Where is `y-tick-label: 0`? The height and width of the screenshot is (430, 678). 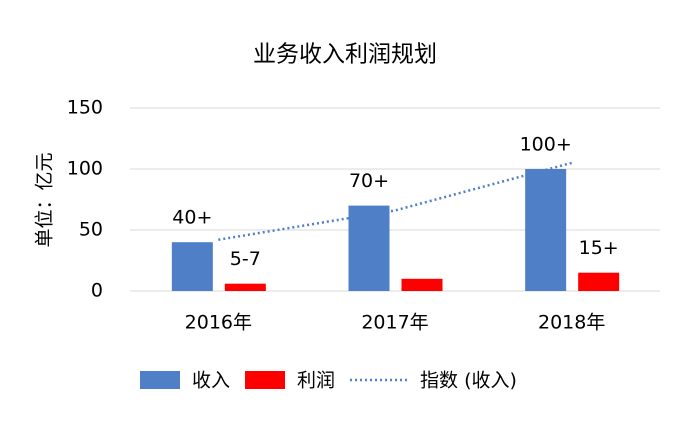 y-tick-label: 0 is located at coordinates (97, 291).